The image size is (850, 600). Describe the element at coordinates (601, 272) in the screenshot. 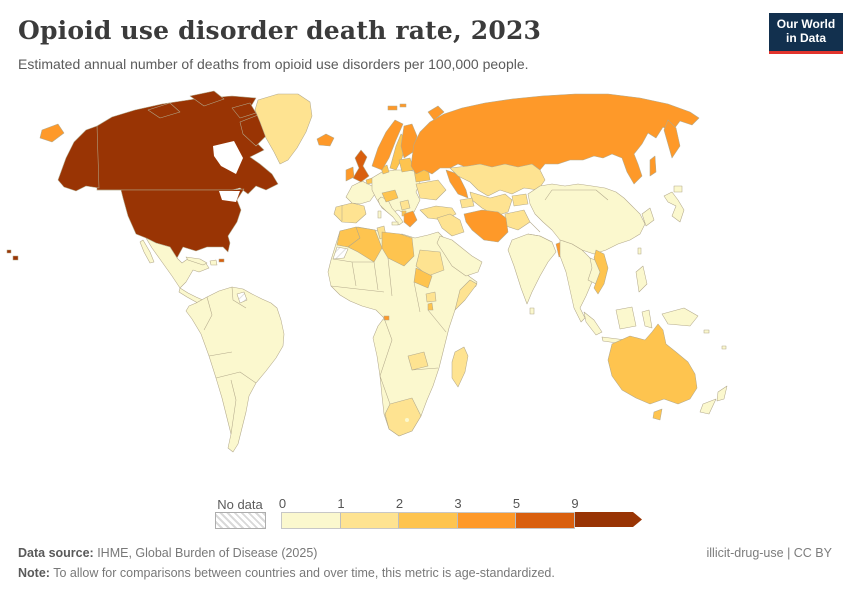

I see `country-vietnam` at that location.